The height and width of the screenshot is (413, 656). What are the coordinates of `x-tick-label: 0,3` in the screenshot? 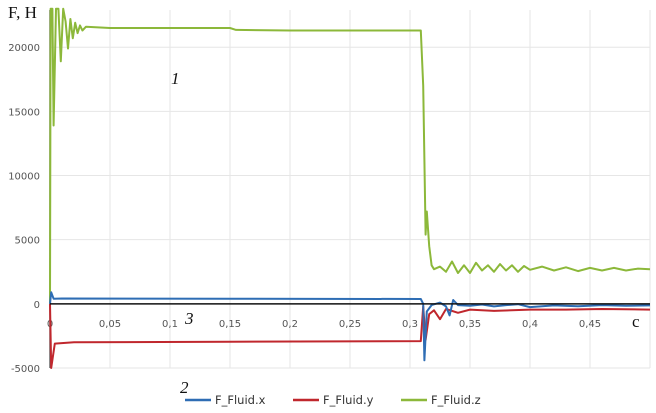 It's located at (410, 324).